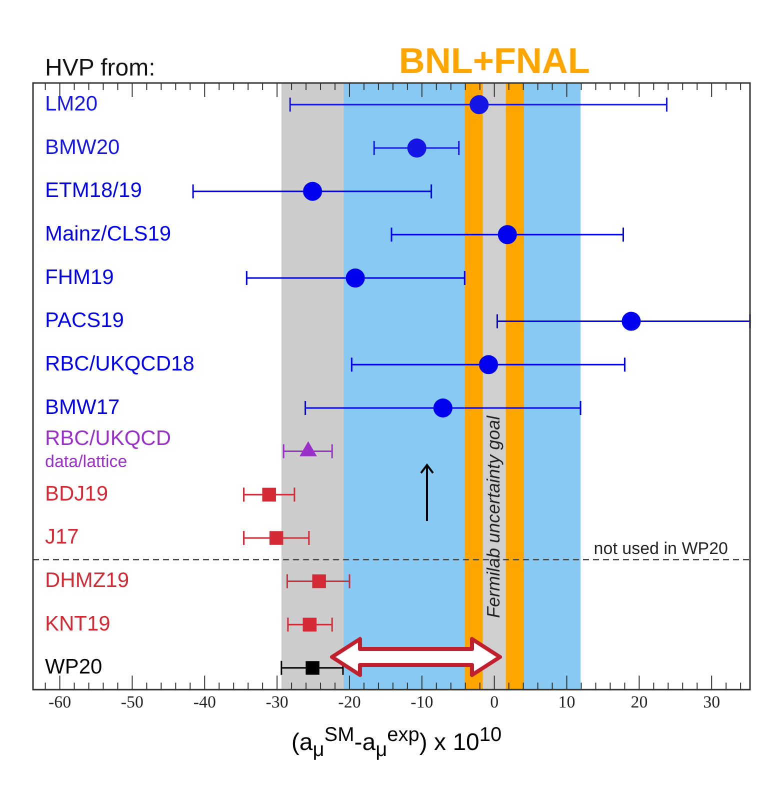  What do you see at coordinates (62, 537) in the screenshot?
I see `y-tick-label: J17` at bounding box center [62, 537].